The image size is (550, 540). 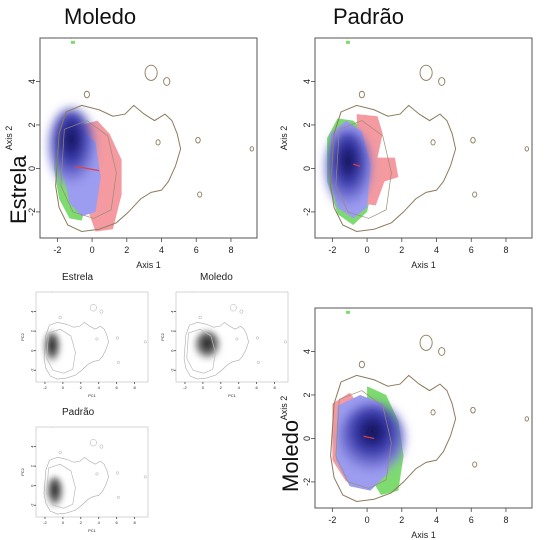 I want to click on plot-frame, so click(x=232, y=337).